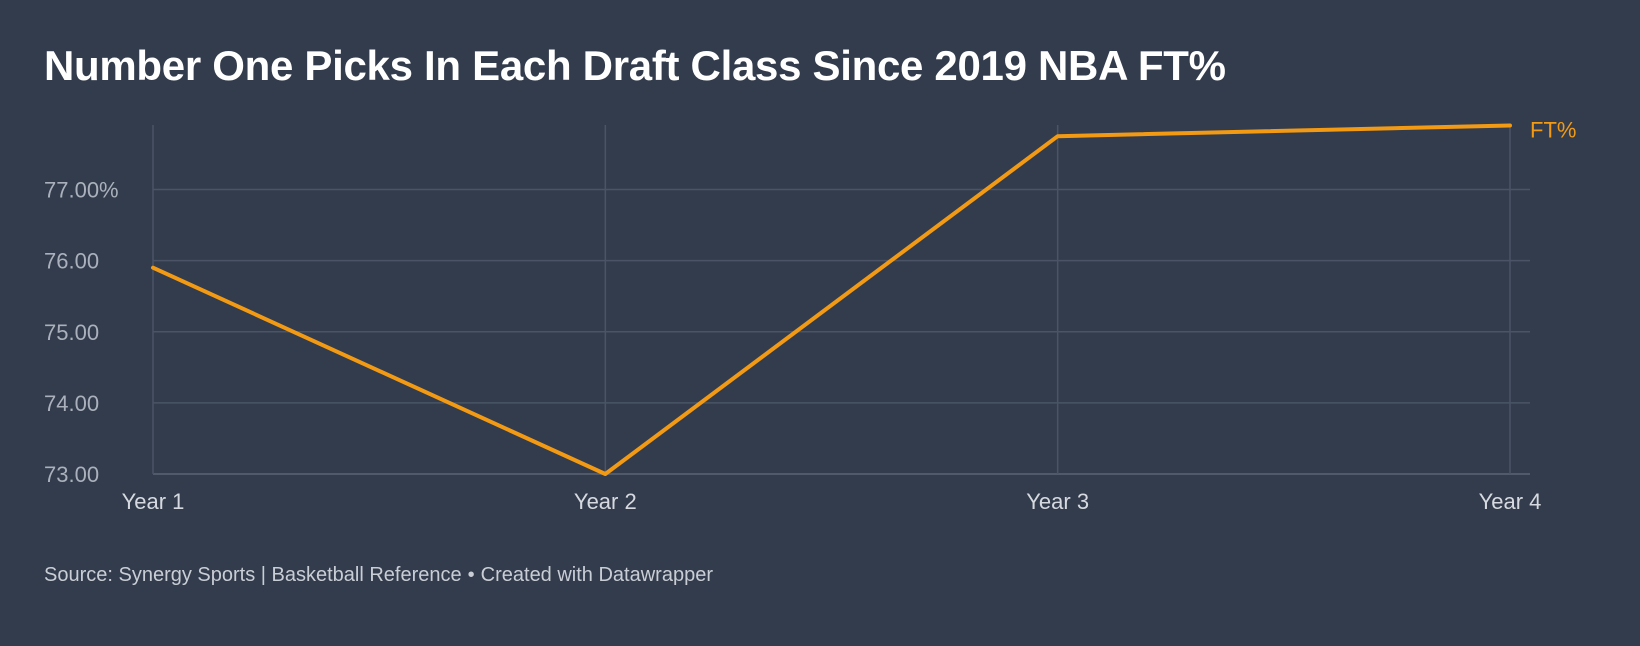 This screenshot has width=1640, height=646. Describe the element at coordinates (71, 261) in the screenshot. I see `y-tick-label: 76.00` at that location.